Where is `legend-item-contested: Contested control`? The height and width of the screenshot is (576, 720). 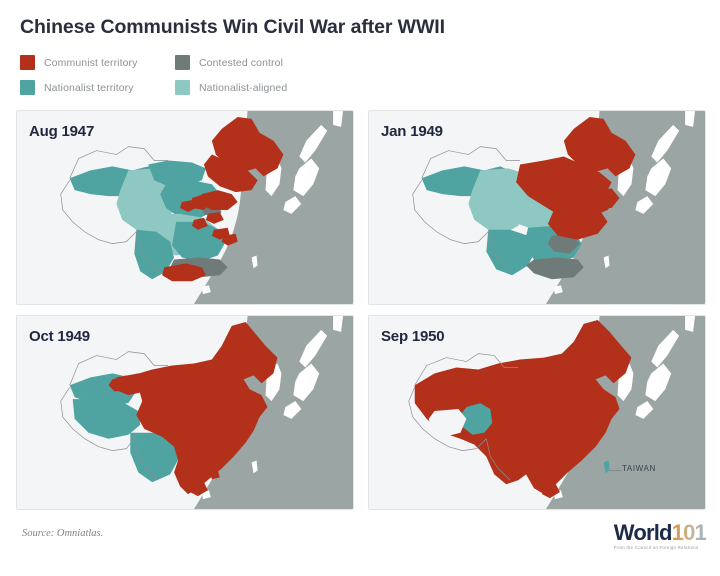
legend-item-contested: Contested control is located at coordinates (255, 62).